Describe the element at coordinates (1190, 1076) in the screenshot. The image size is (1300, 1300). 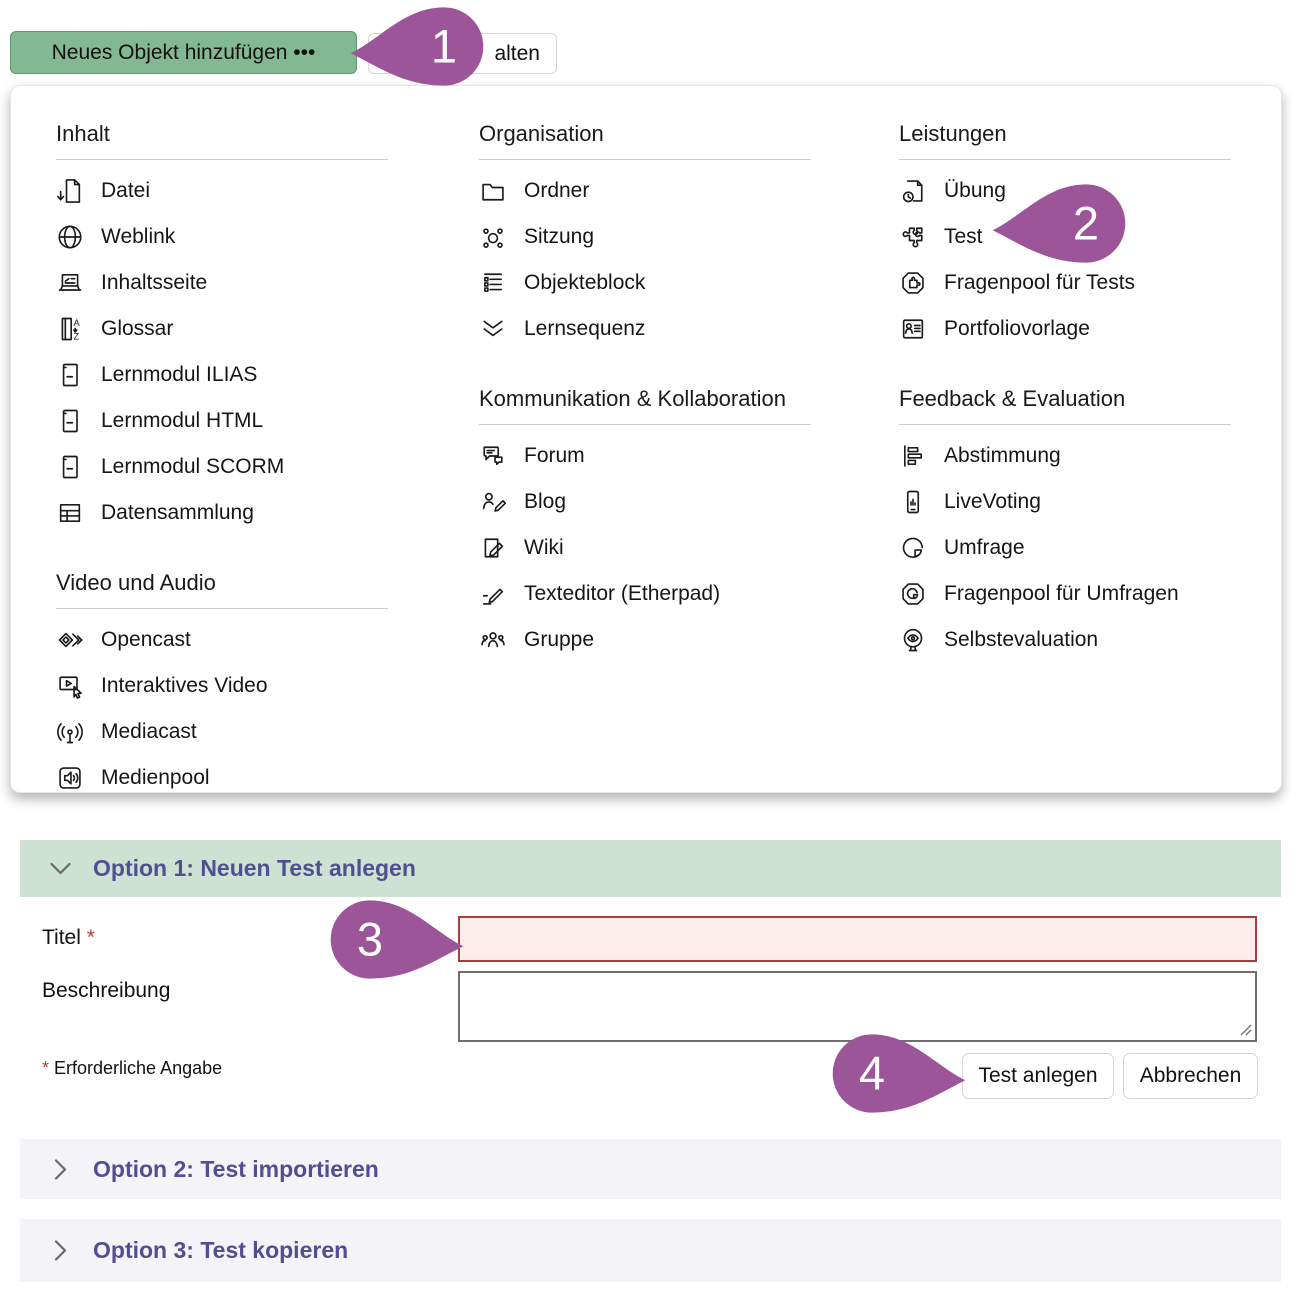
I see `cancel-button: Abbrechen` at that location.